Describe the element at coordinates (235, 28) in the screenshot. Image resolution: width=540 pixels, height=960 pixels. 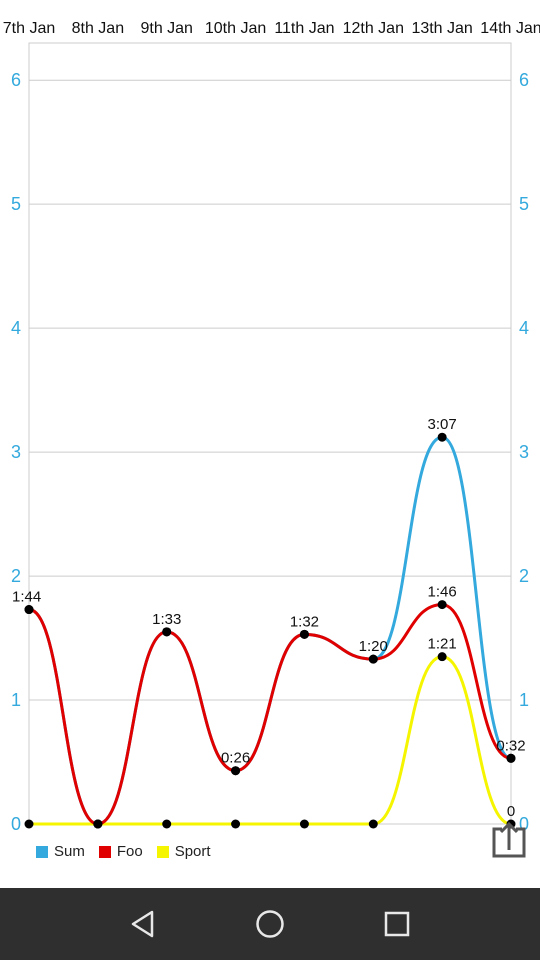
I see `x-tick-label: 10th Jan` at that location.